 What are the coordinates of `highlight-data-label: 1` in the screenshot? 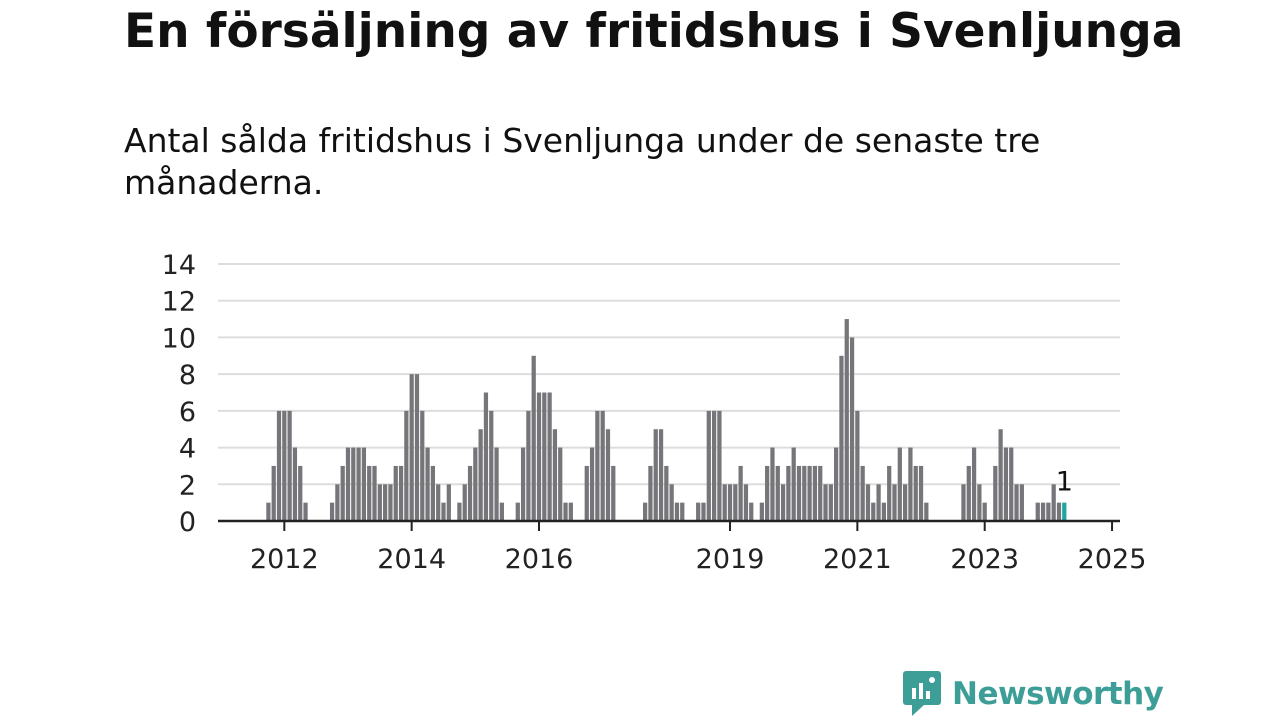 It's located at (1064, 482).